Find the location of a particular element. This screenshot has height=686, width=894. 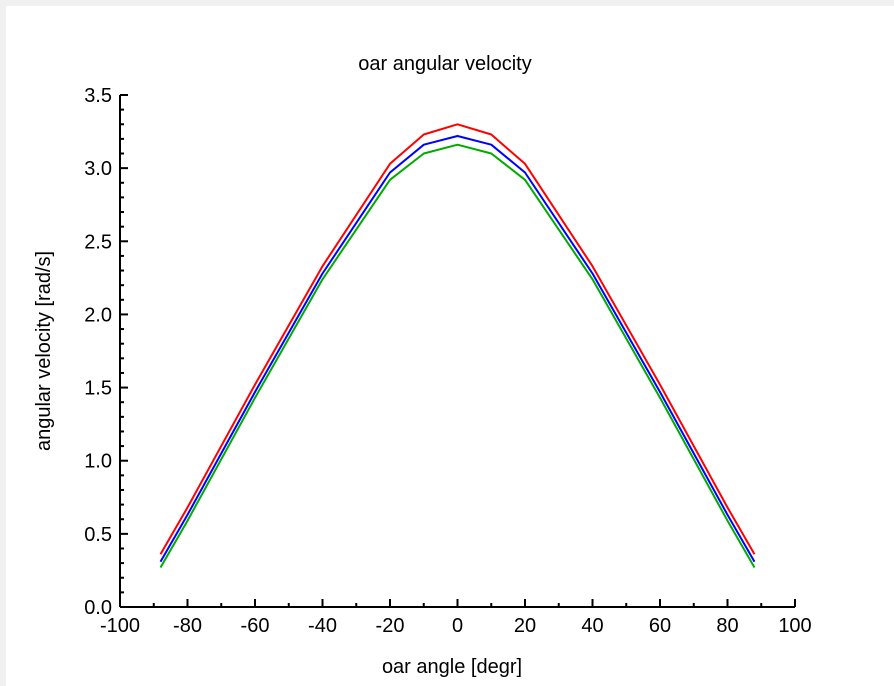

x-tick-label: 100 is located at coordinates (794, 626).